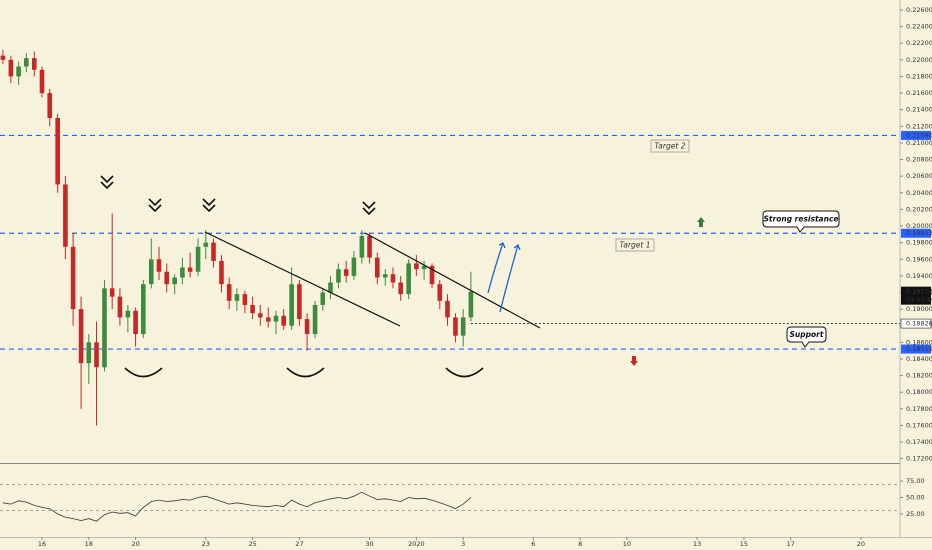 The image size is (932, 550). I want to click on y-tick-label: 0.20000, so click(919, 226).